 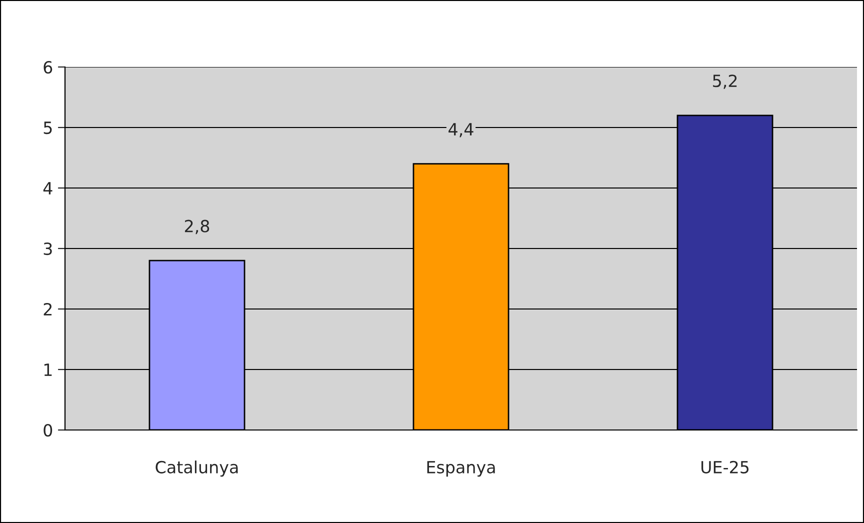 What do you see at coordinates (461, 130) in the screenshot?
I see `data-label: 4,4` at bounding box center [461, 130].